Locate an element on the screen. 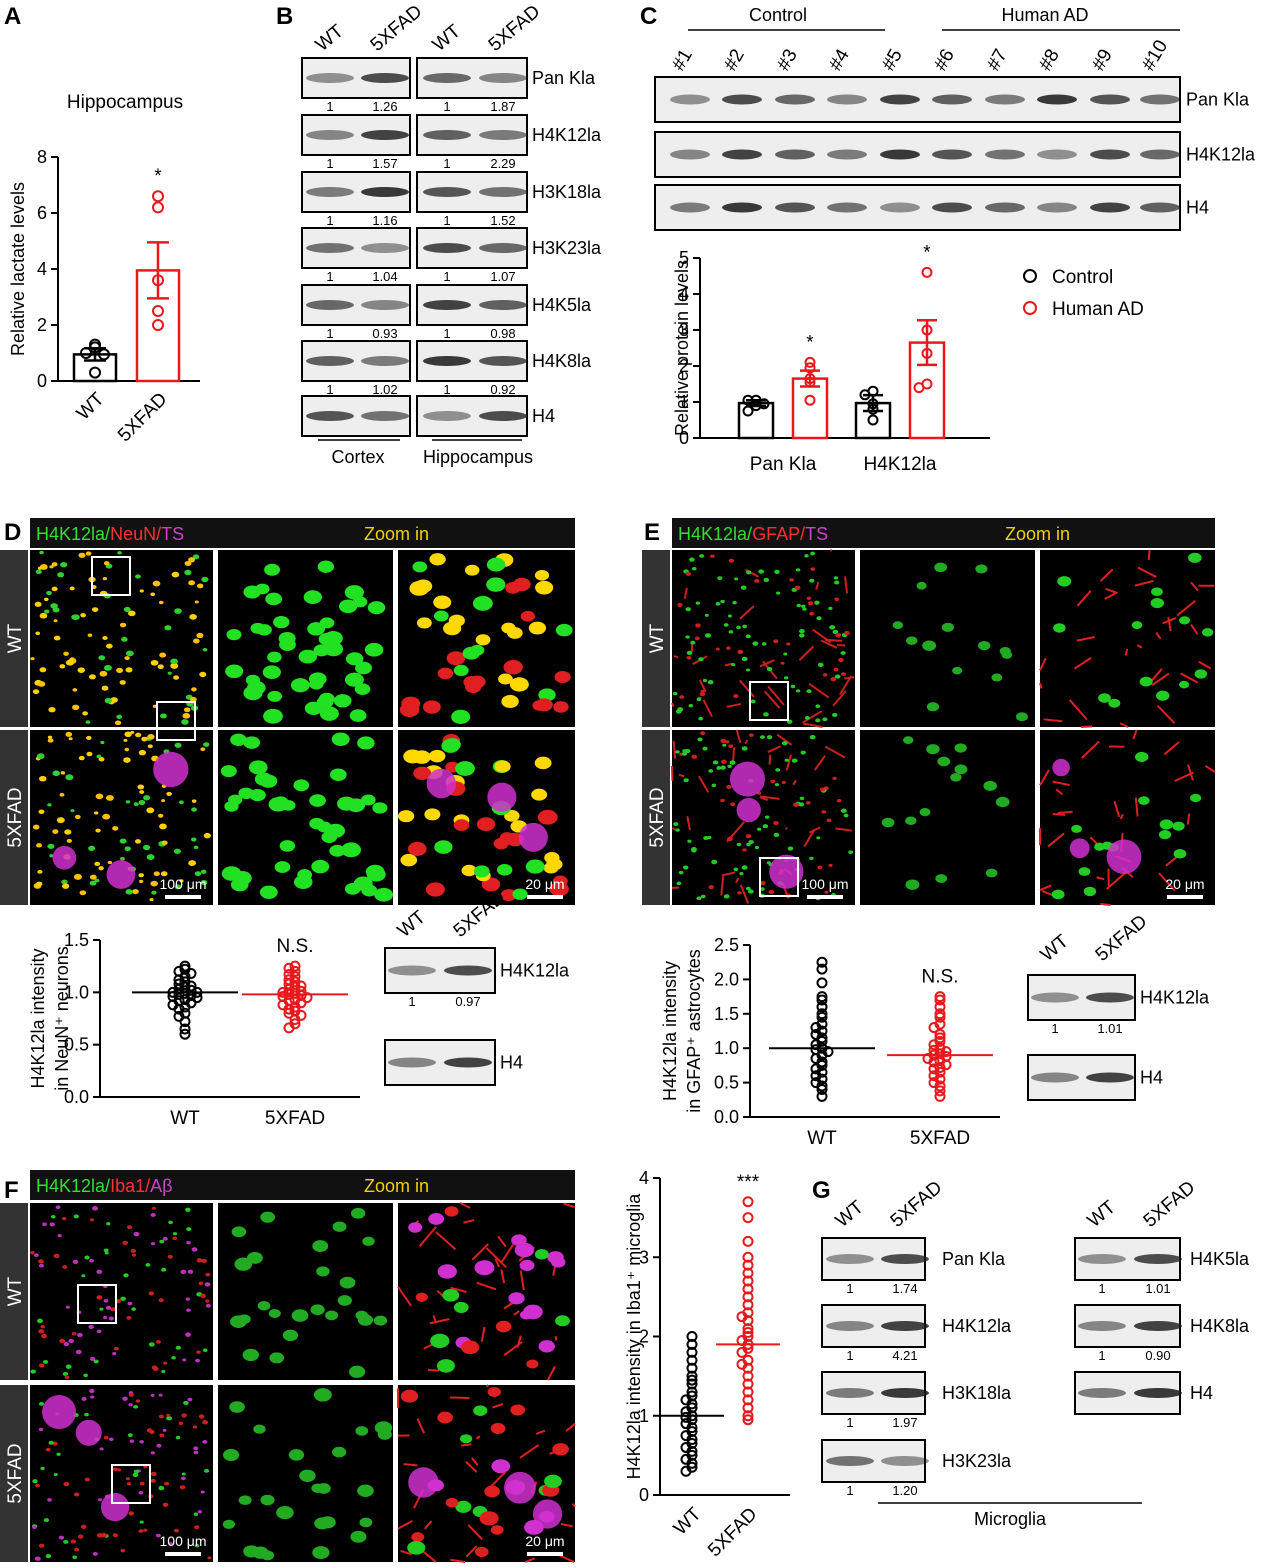 The image size is (1270, 1567). legend-label: Human AD is located at coordinates (1098, 309).